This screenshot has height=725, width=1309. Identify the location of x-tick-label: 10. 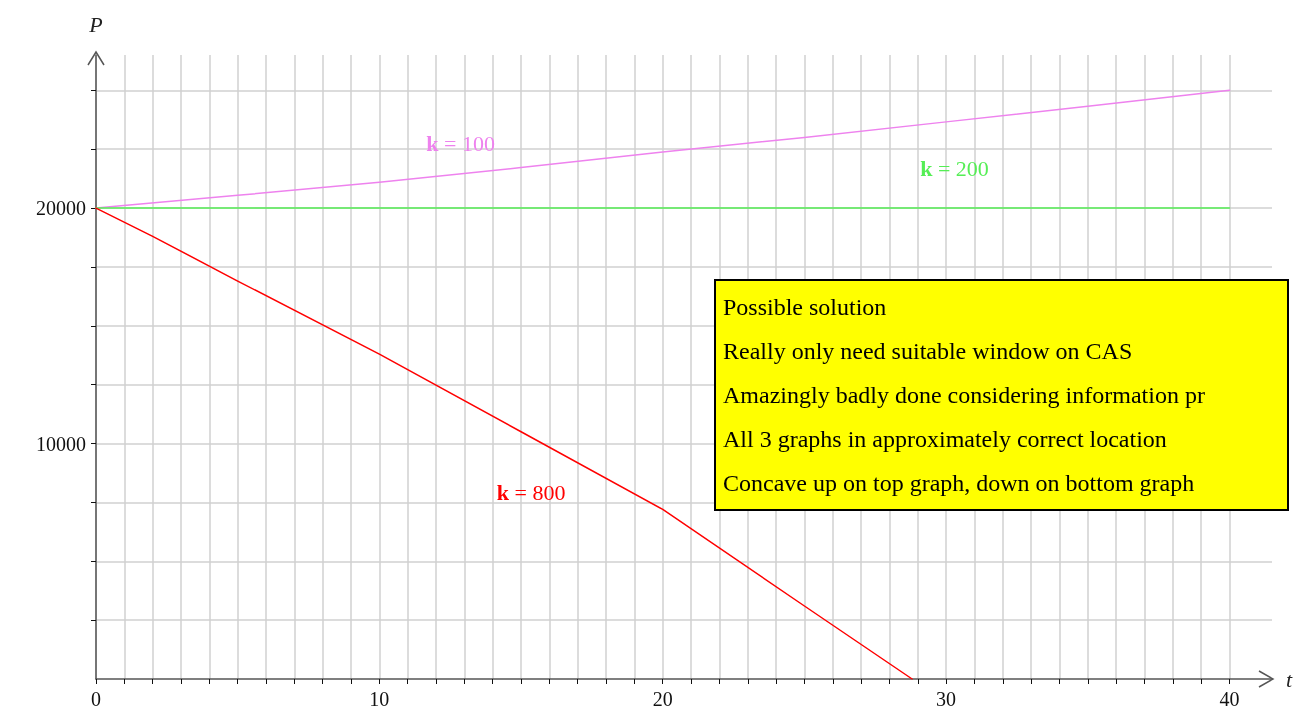
(379, 699).